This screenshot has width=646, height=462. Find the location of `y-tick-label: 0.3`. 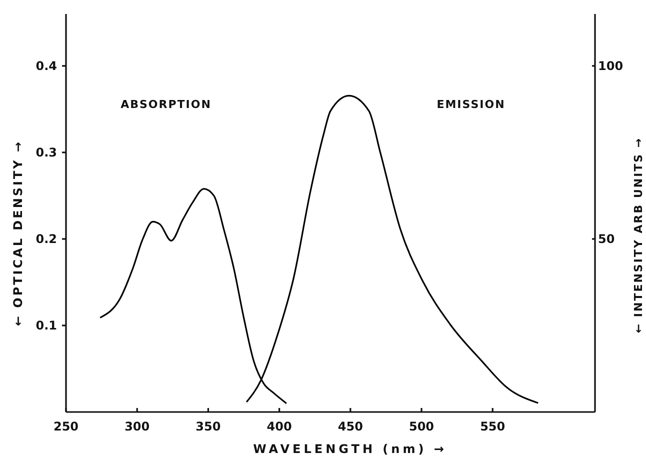

y-tick-label: 0.3 is located at coordinates (46, 152).